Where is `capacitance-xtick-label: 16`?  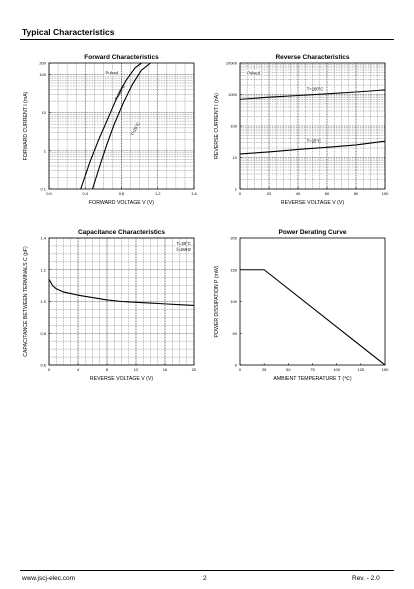 capacitance-xtick-label: 16 is located at coordinates (165, 369).